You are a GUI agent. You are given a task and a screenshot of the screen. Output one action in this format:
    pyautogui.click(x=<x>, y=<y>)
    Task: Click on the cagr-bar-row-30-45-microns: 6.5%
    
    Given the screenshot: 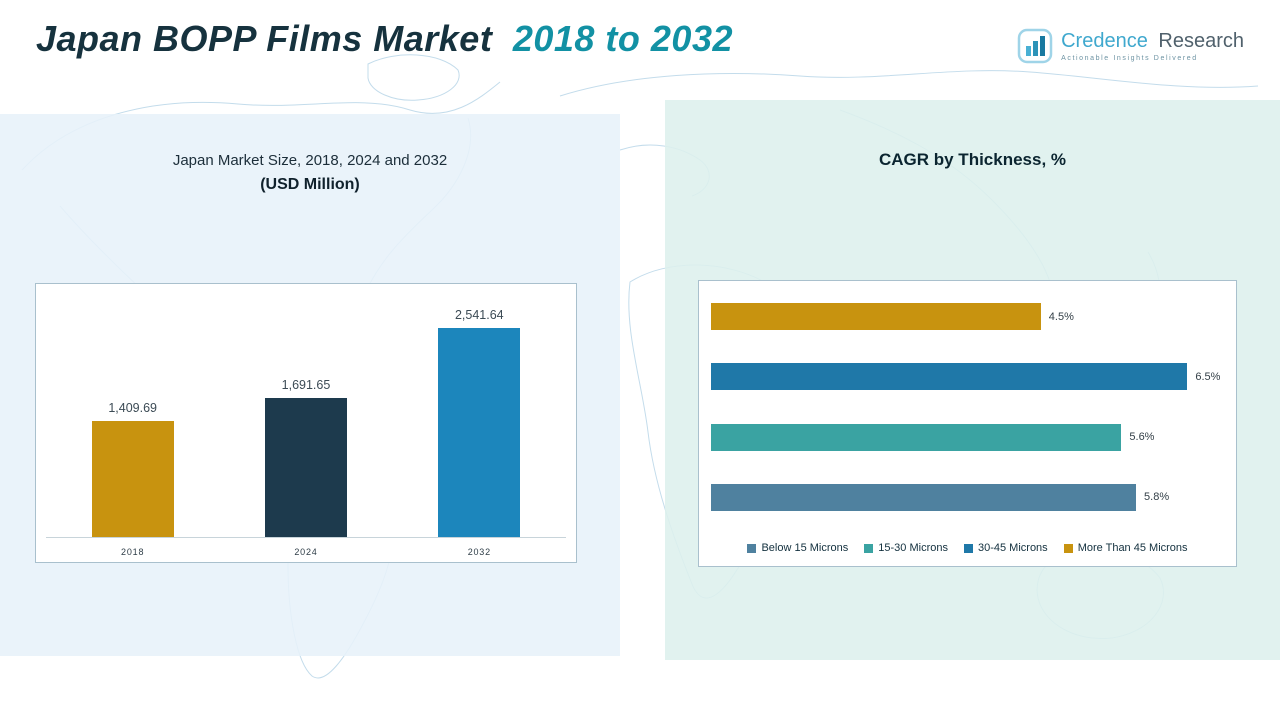 What is the action you would take?
    pyautogui.click(x=967, y=377)
    